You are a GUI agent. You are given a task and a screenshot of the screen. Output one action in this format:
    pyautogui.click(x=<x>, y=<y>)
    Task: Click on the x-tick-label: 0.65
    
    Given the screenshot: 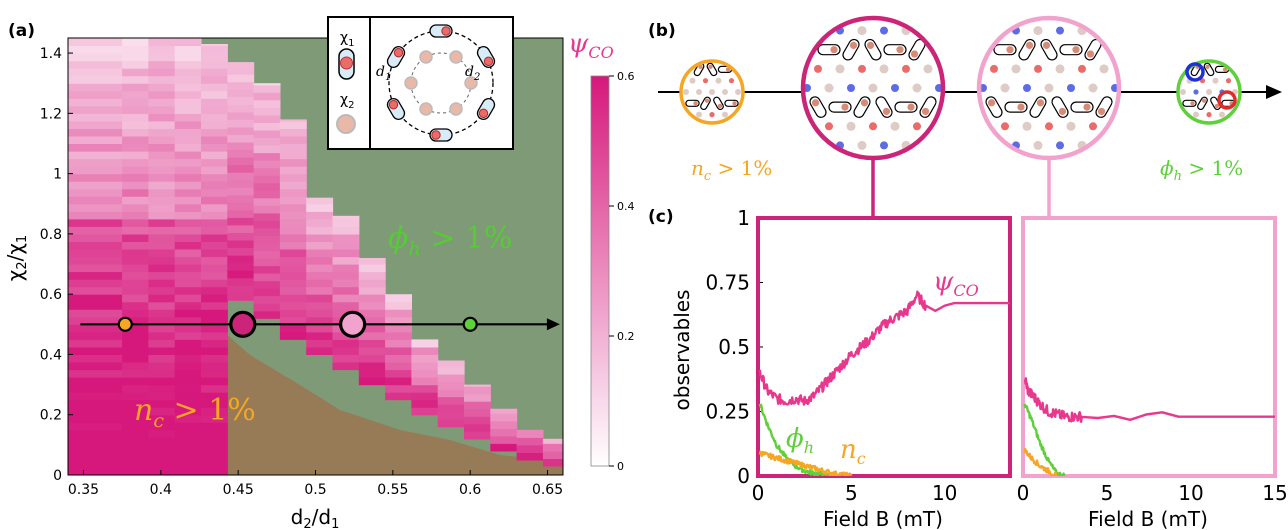 What is the action you would take?
    pyautogui.click(x=547, y=490)
    